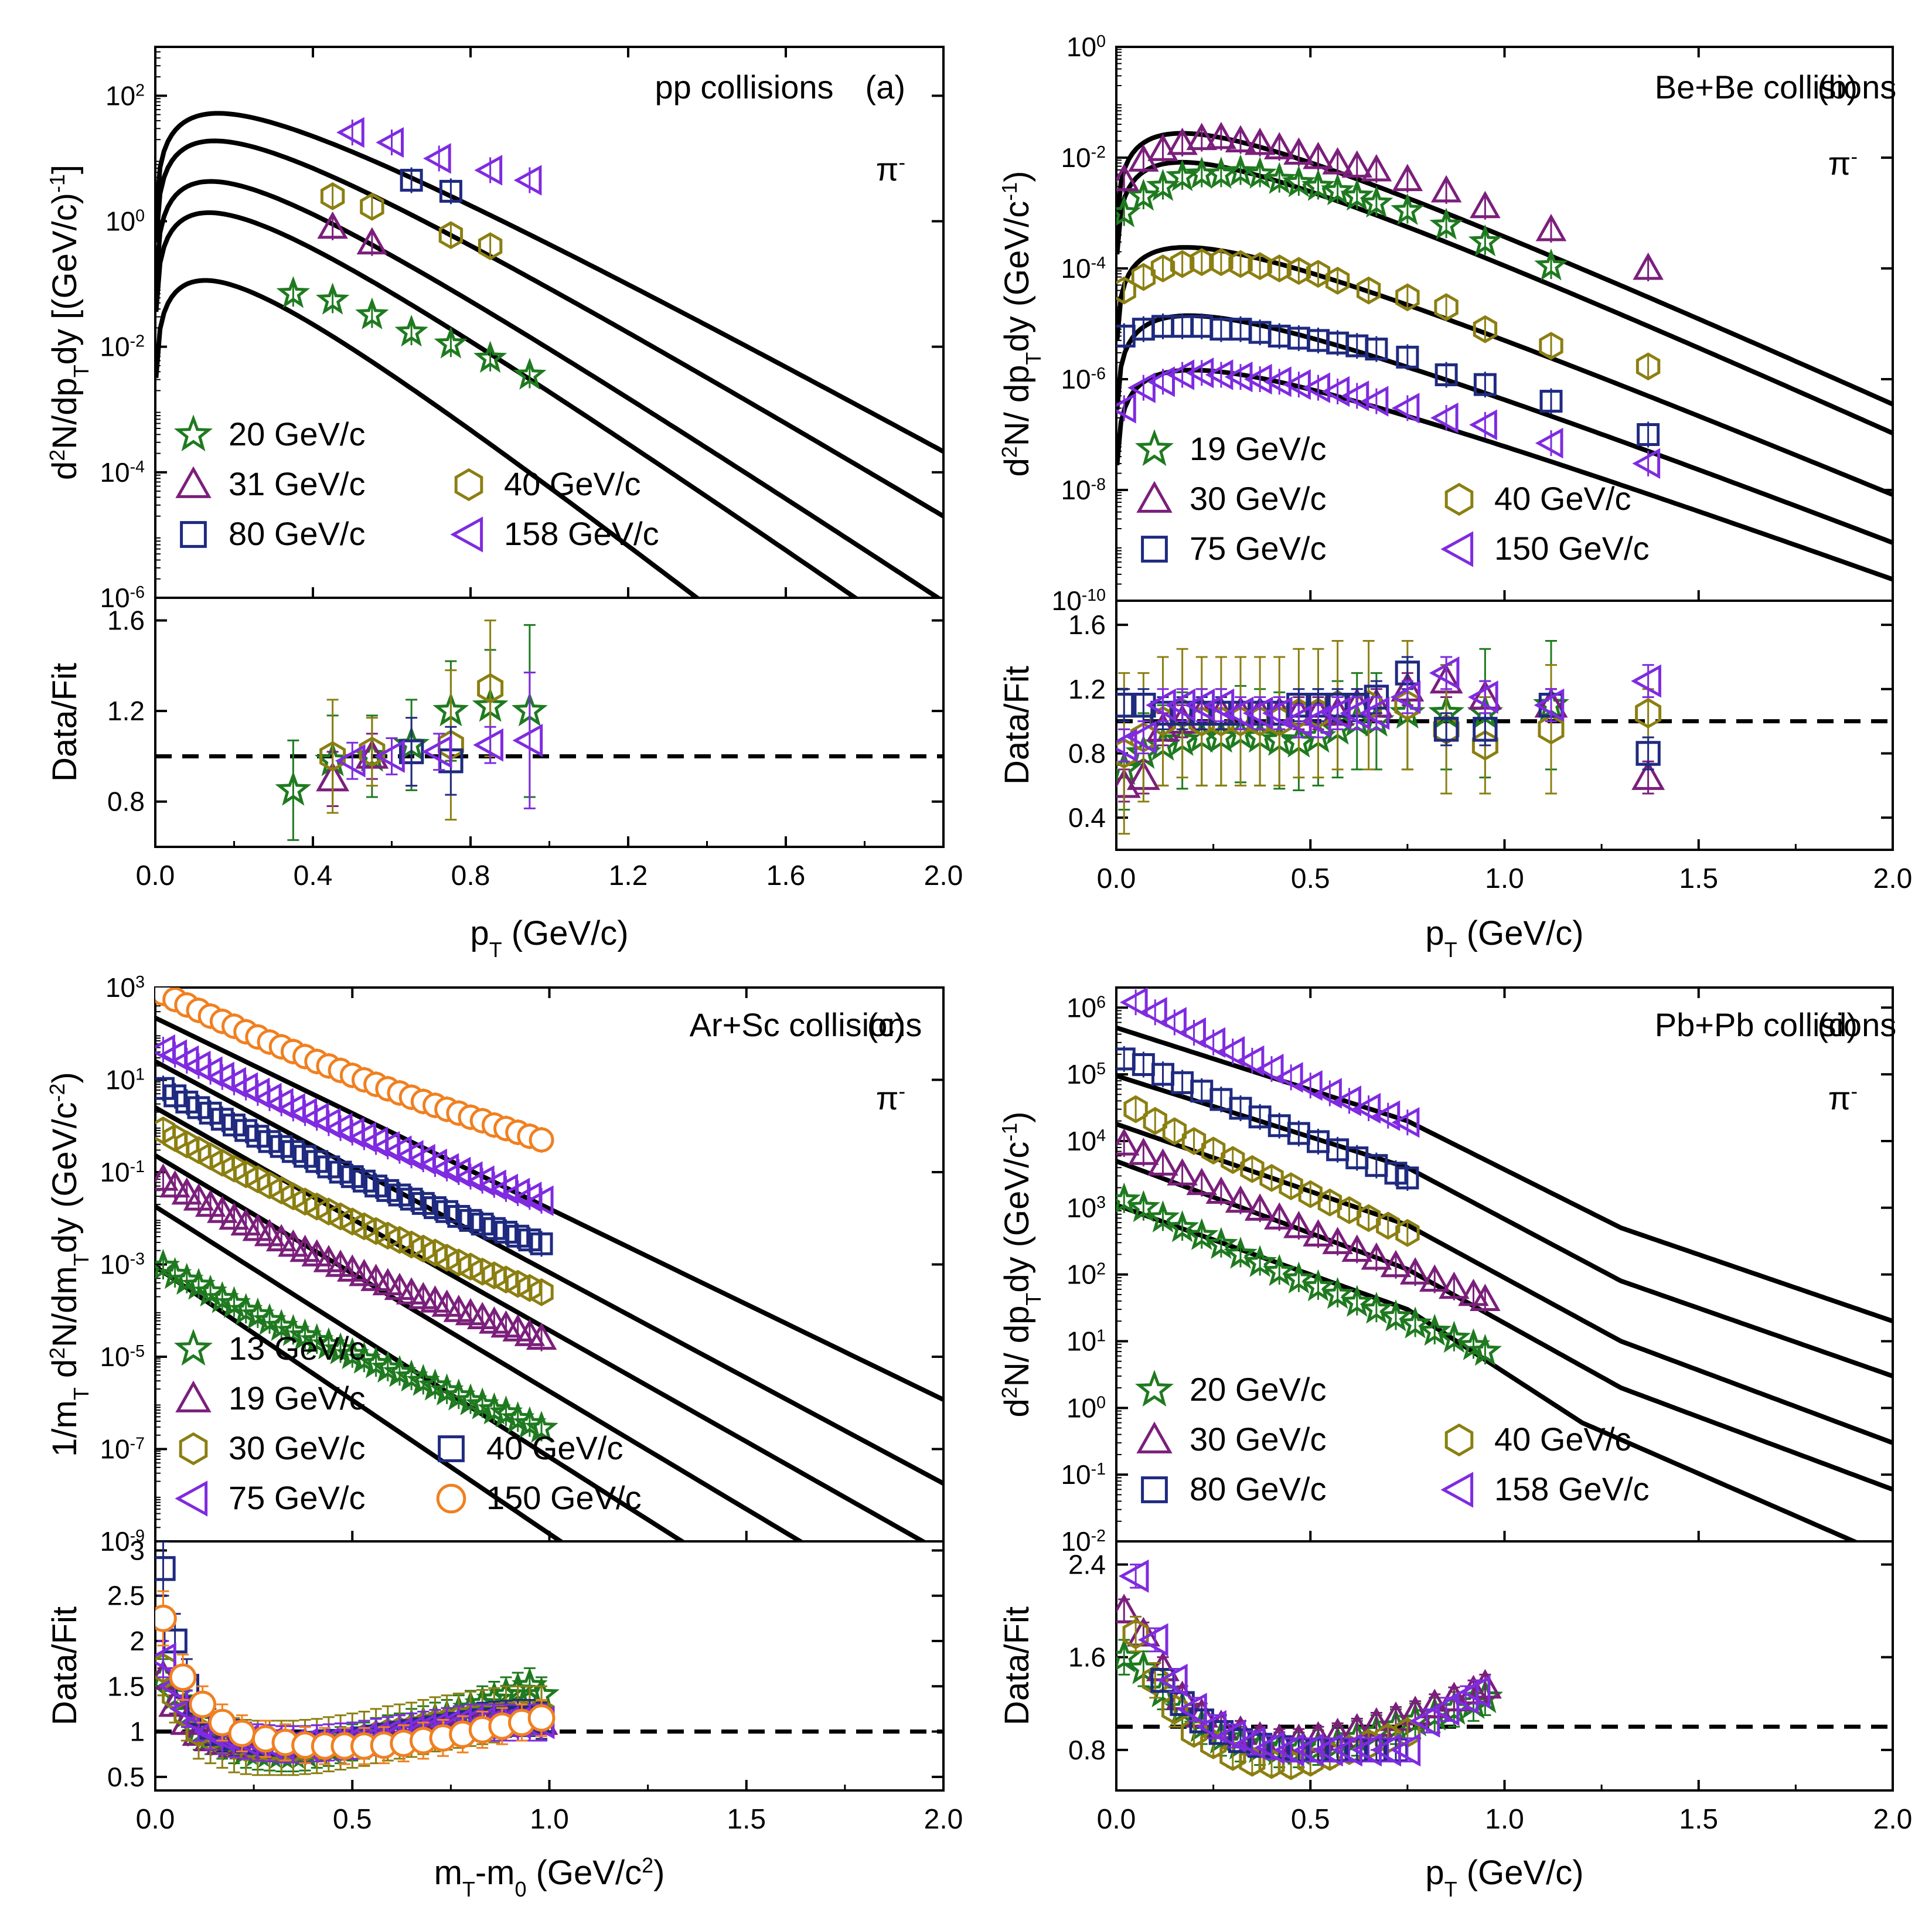  What do you see at coordinates (122, 1172) in the screenshot?
I see `y-tick-label: 10⁻¹` at bounding box center [122, 1172].